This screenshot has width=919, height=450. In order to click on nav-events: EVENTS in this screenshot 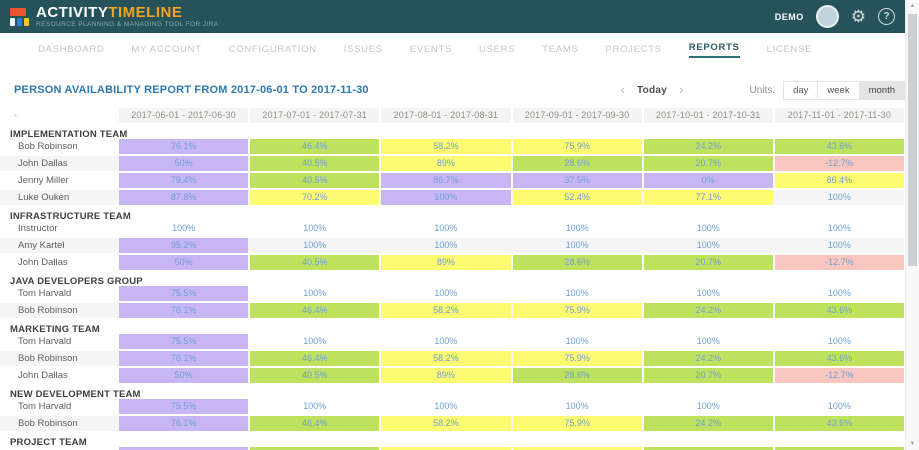, I will do `click(431, 49)`.